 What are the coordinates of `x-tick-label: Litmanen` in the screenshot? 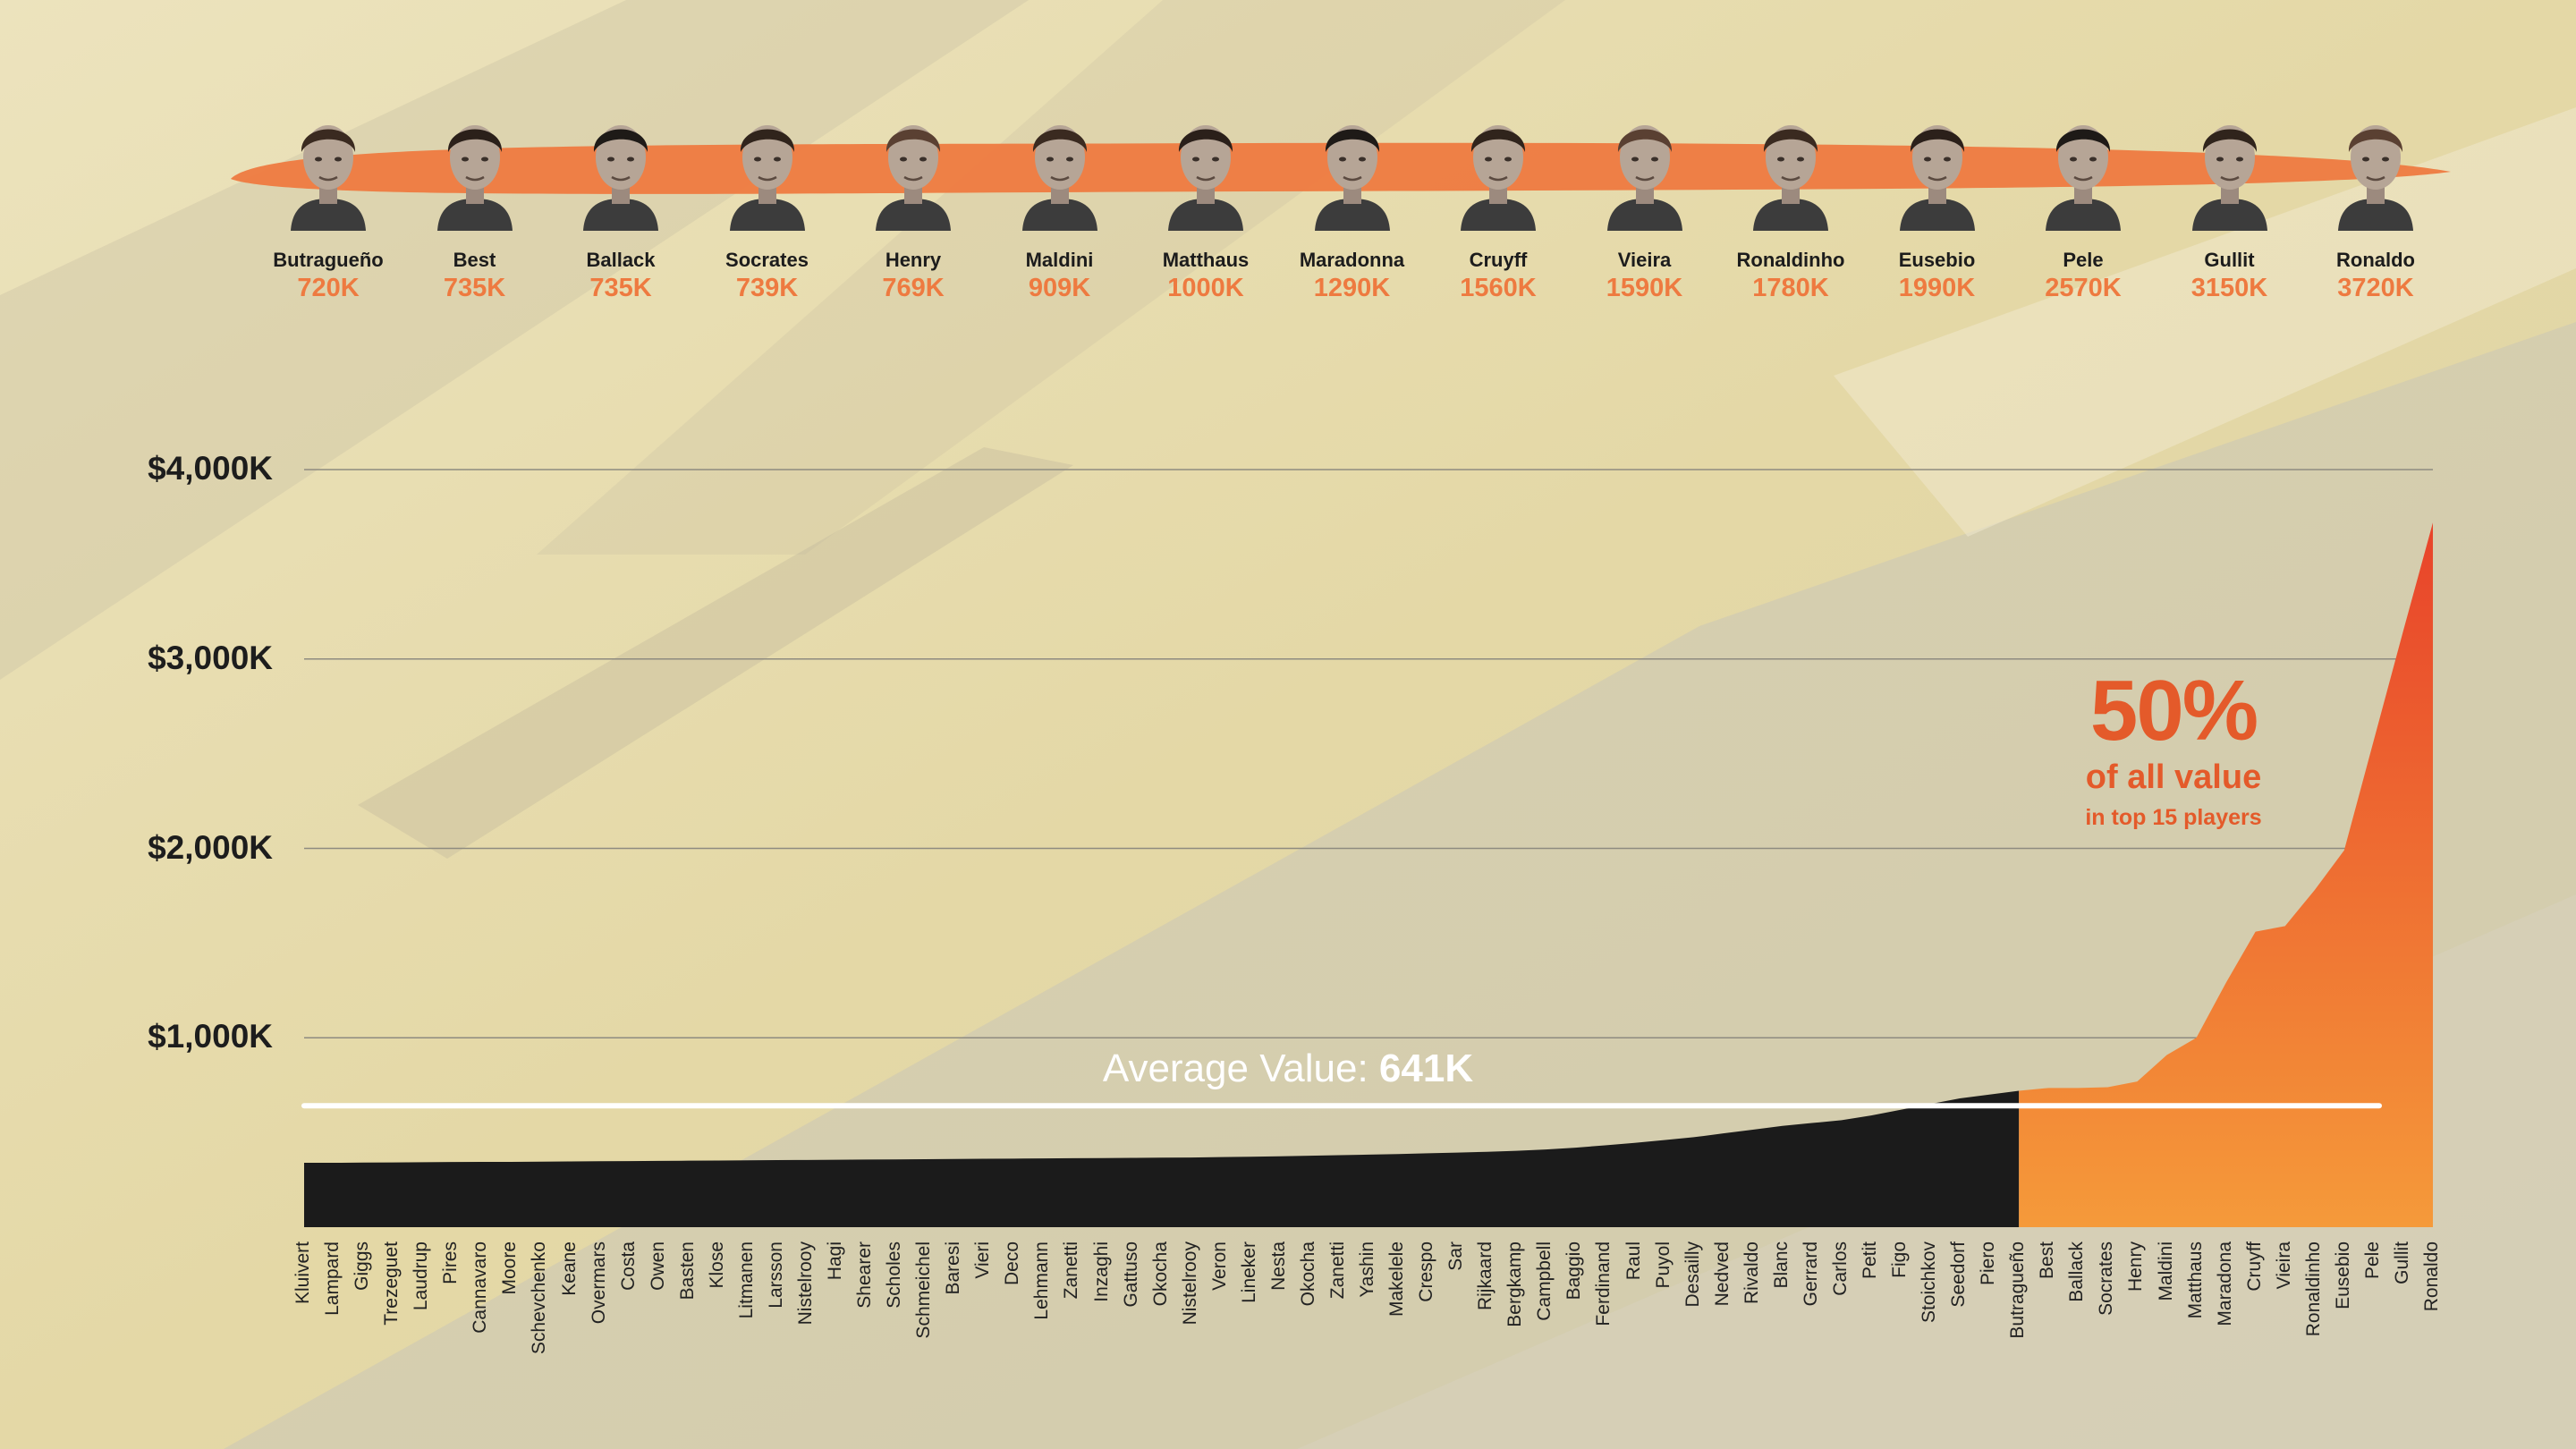 It's located at (746, 1280).